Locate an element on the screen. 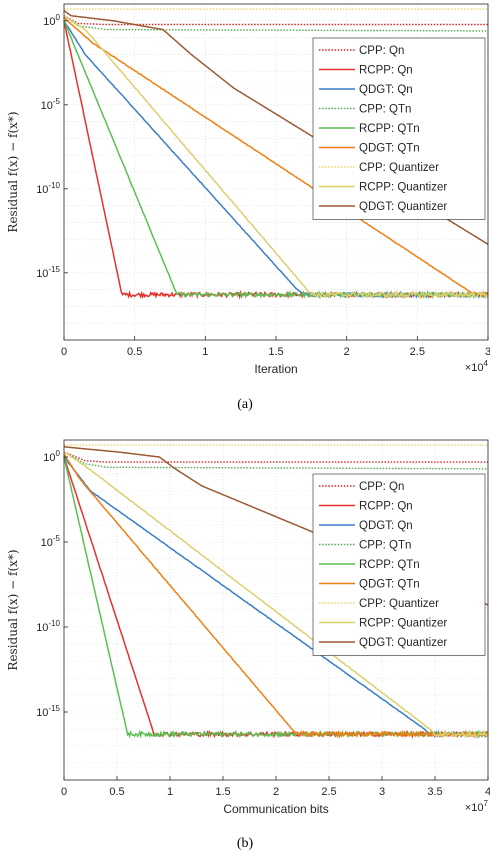  figure-caption: (b) is located at coordinates (245, 843).